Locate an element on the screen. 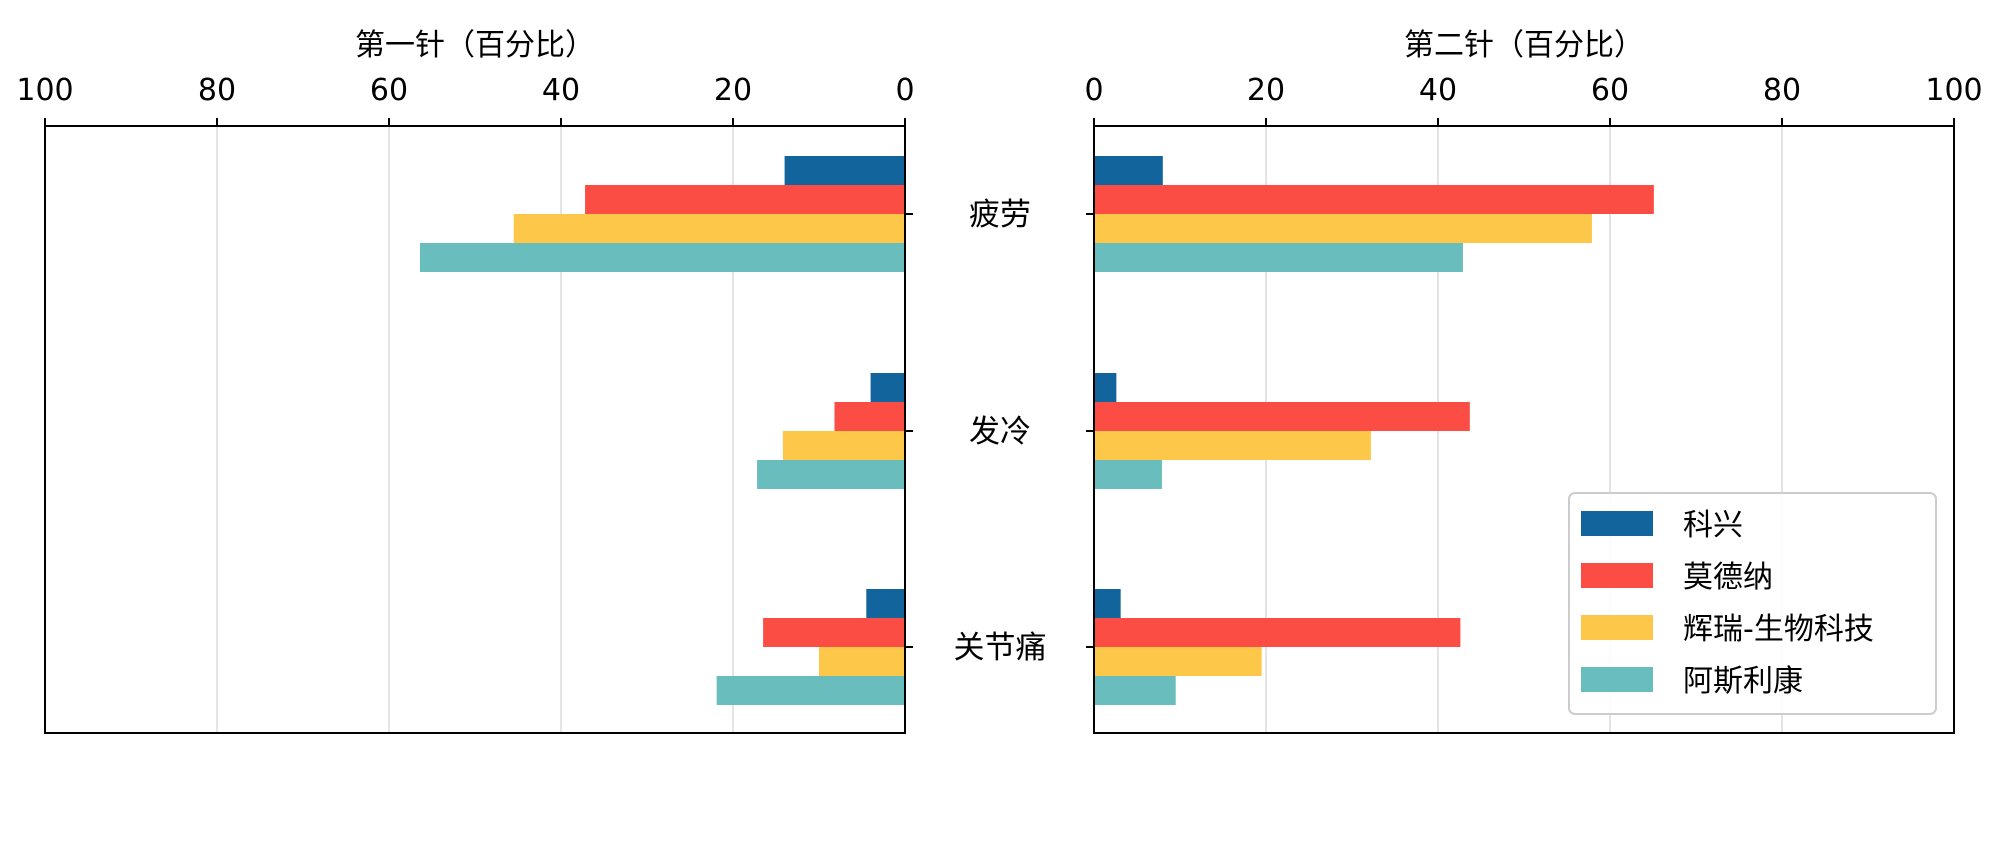 Image resolution: width=2000 pixels, height=851 pixels. legend-label: 阿斯利康 is located at coordinates (1743, 681).